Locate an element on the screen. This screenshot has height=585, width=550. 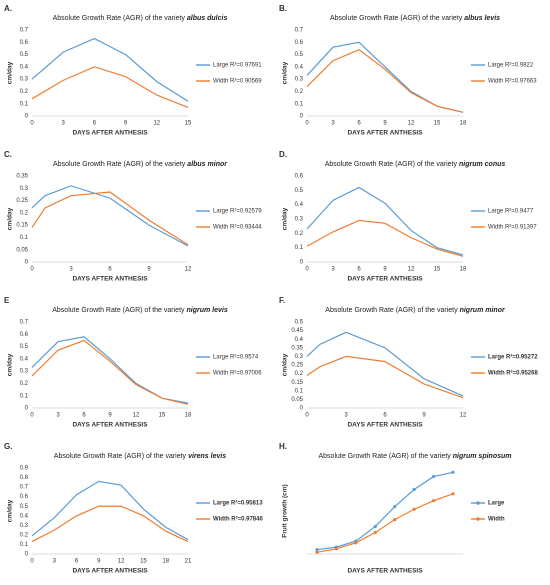
legend-label: Width R²=0.95268 is located at coordinates (513, 373).